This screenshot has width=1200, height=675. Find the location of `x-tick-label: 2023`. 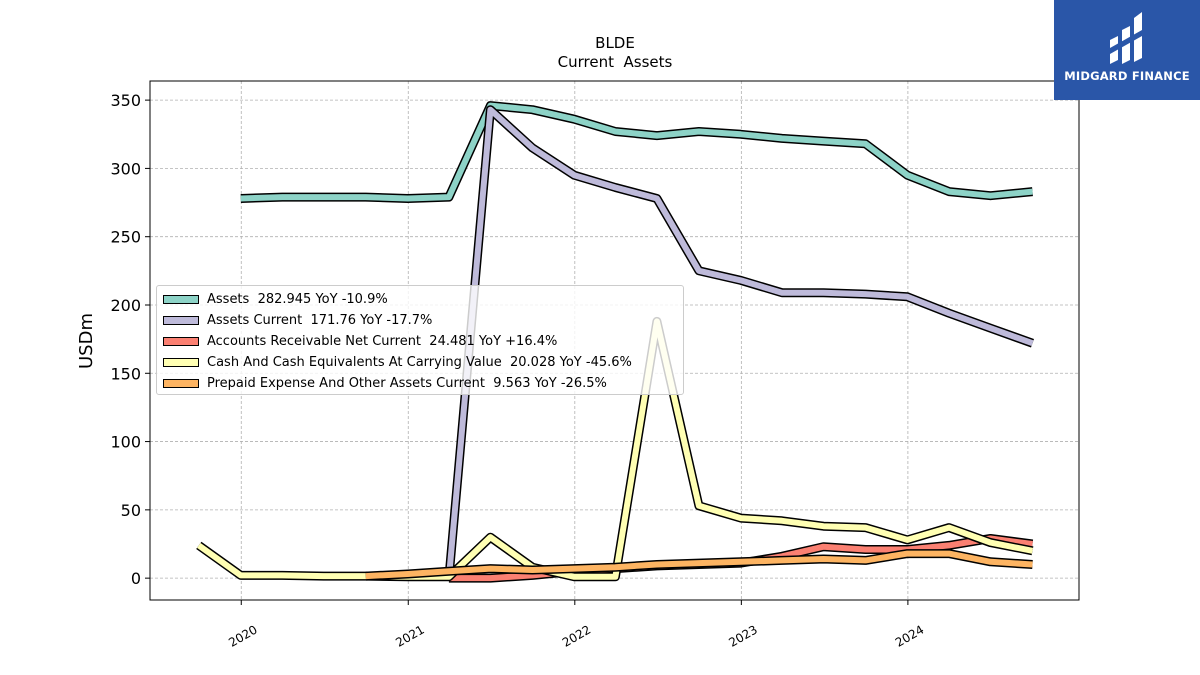

x-tick-label: 2023 is located at coordinates (742, 635).